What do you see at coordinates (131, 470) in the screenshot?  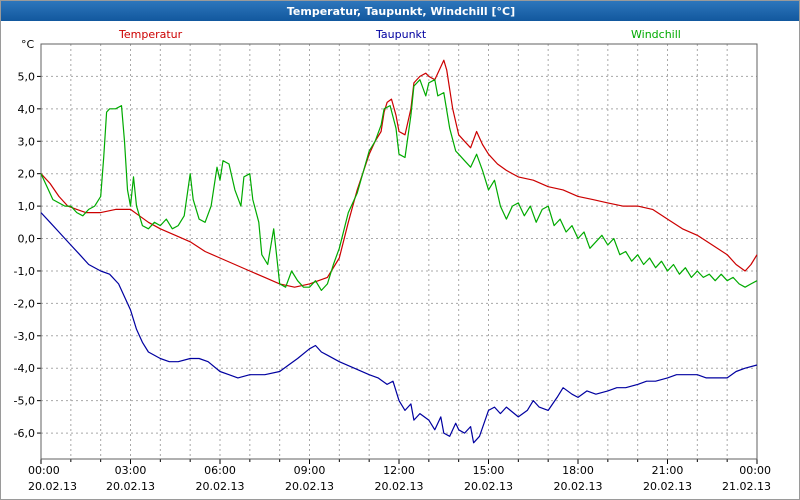 I see `x-tick-label: 03:00` at bounding box center [131, 470].